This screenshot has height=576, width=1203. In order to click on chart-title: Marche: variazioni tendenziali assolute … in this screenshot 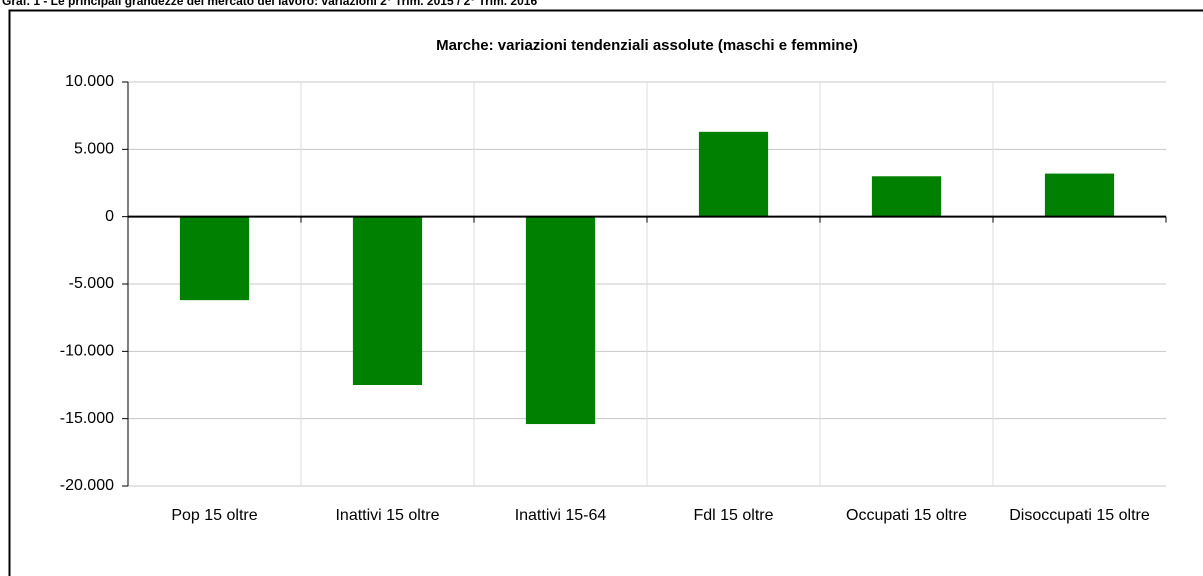, I will do `click(647, 45)`.